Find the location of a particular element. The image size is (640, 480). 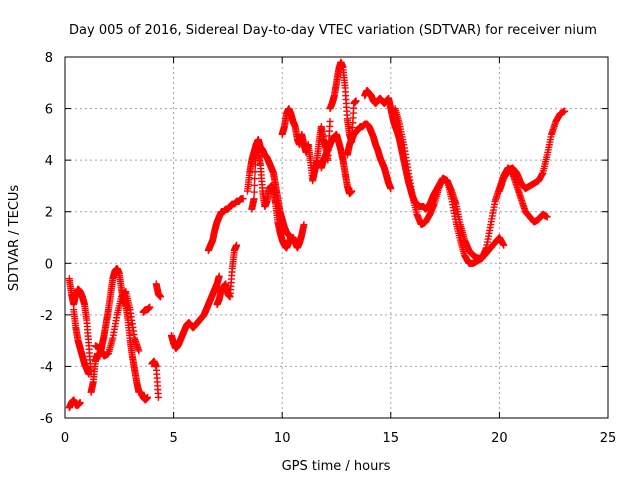

x-tick-label: 15 is located at coordinates (391, 438).